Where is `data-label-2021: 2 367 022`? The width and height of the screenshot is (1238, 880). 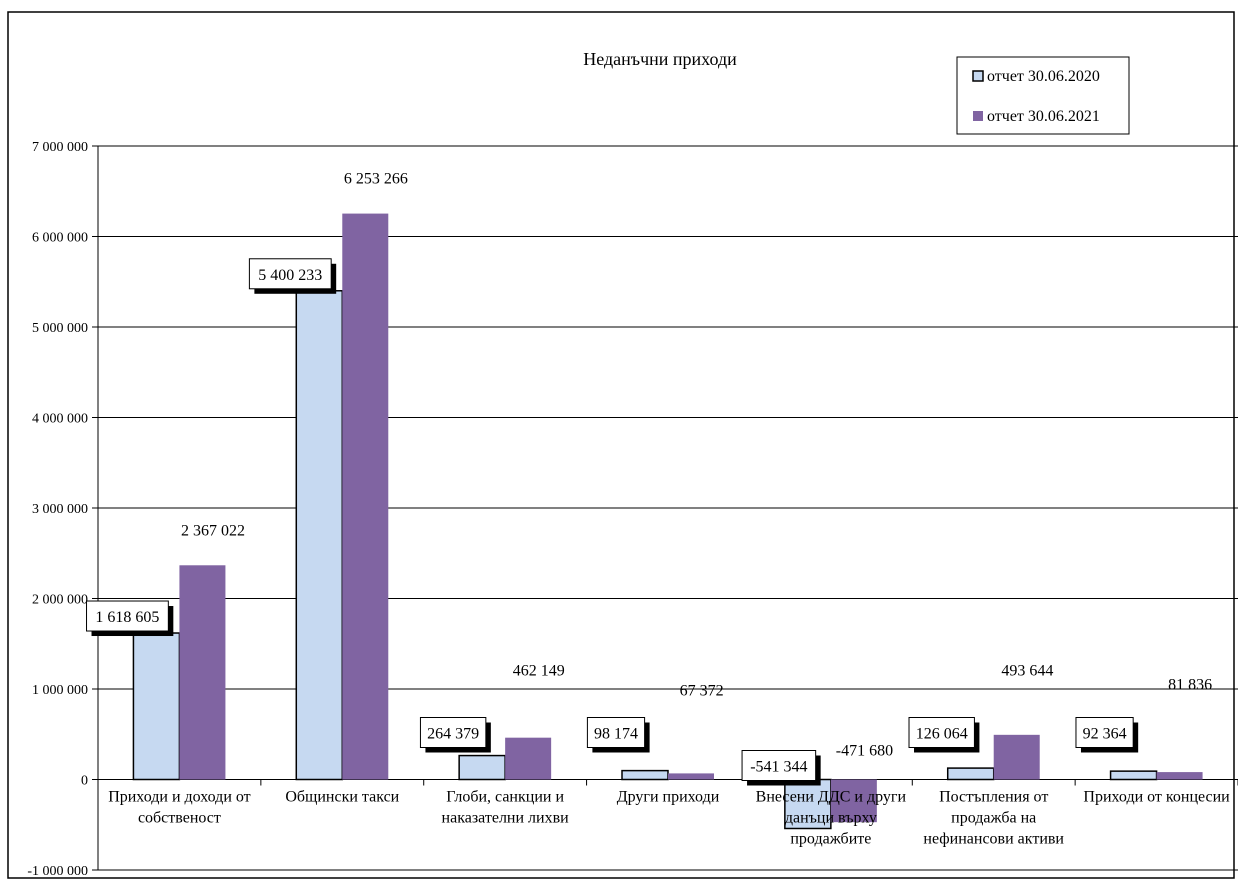 data-label-2021: 2 367 022 is located at coordinates (213, 530).